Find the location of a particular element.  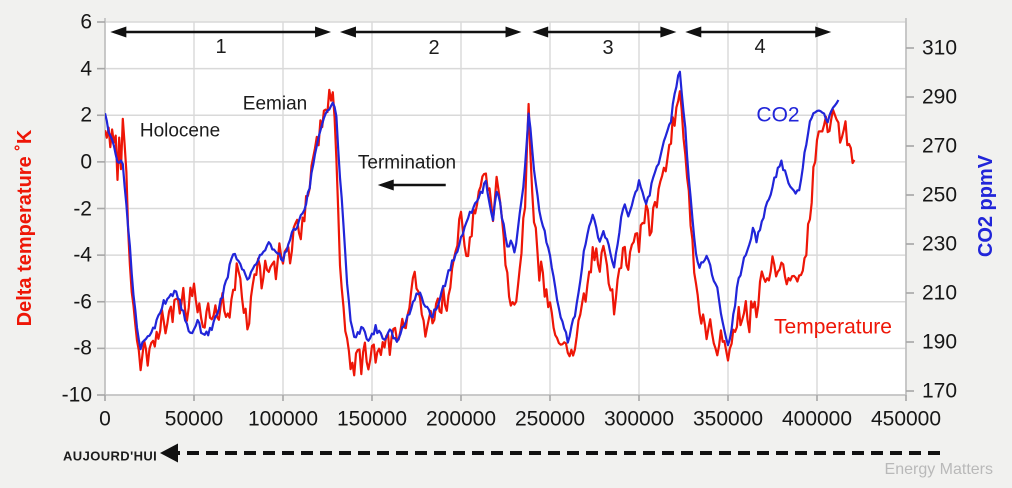

x-tick-label: 150000 is located at coordinates (372, 419).